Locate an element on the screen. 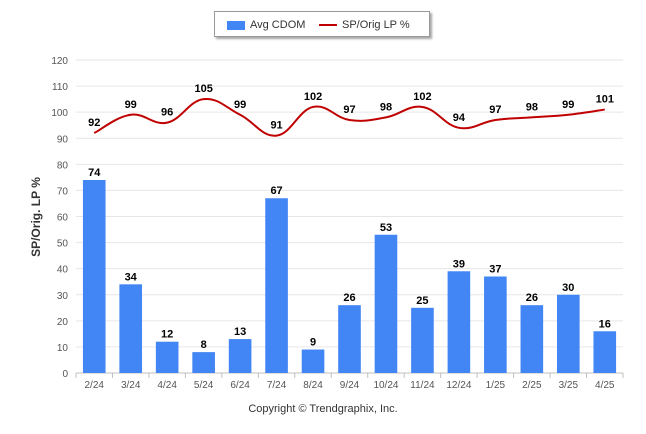 Image resolution: width=646 pixels, height=434 pixels. line-path is located at coordinates (349, 117).